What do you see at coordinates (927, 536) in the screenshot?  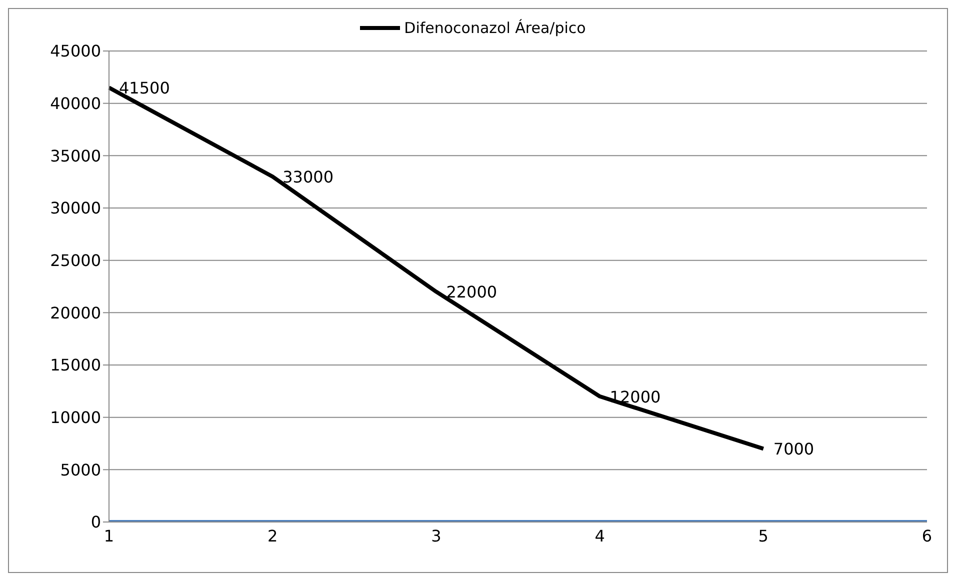 I see `x-tick-label: 6` at bounding box center [927, 536].